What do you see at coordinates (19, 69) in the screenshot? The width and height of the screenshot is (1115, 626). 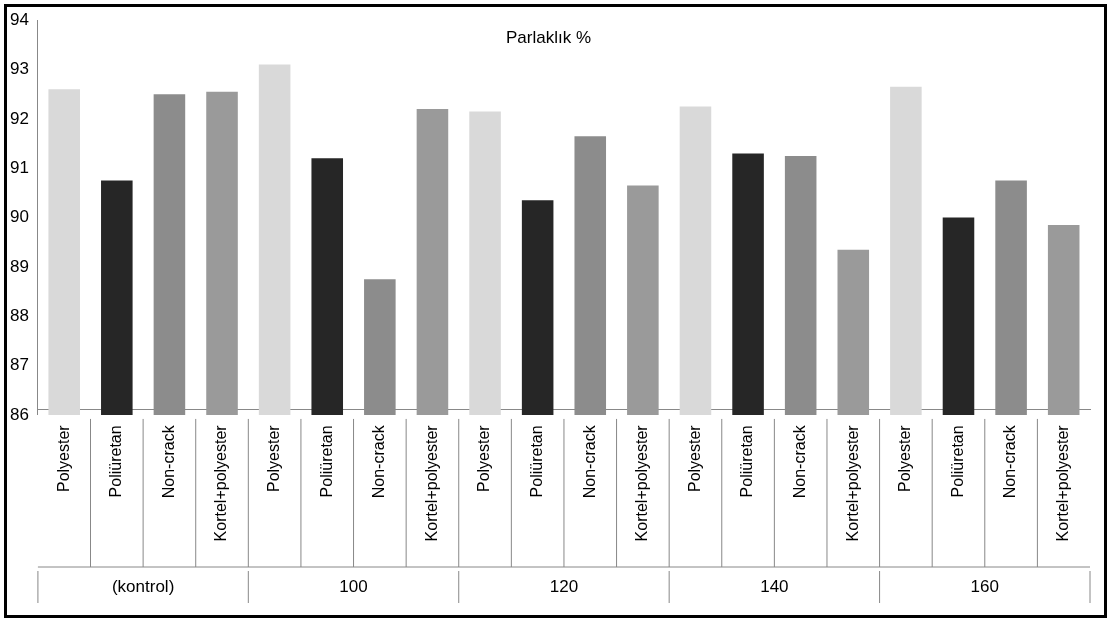 I see `y-tick-label: 93` at bounding box center [19, 69].